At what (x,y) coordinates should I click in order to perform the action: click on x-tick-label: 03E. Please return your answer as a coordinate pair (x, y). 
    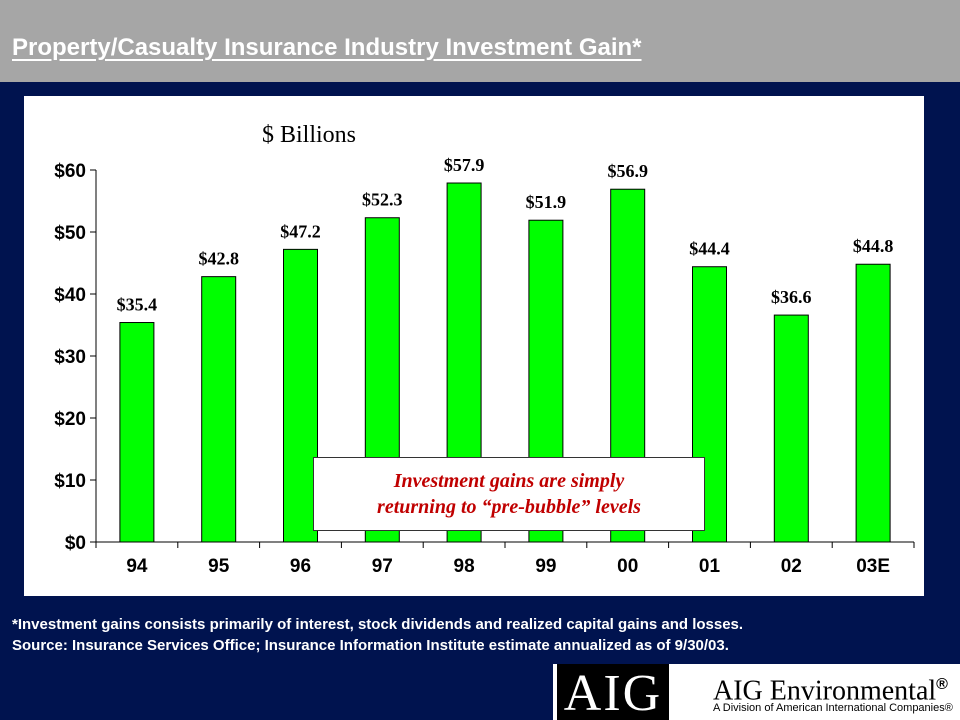
    Looking at the image, I should click on (873, 566).